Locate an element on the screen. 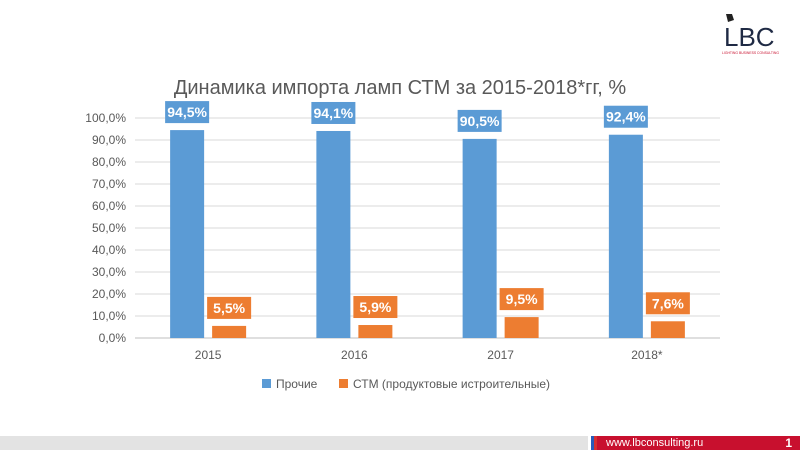 The image size is (800, 450). bar-stm-2016 is located at coordinates (375, 331).